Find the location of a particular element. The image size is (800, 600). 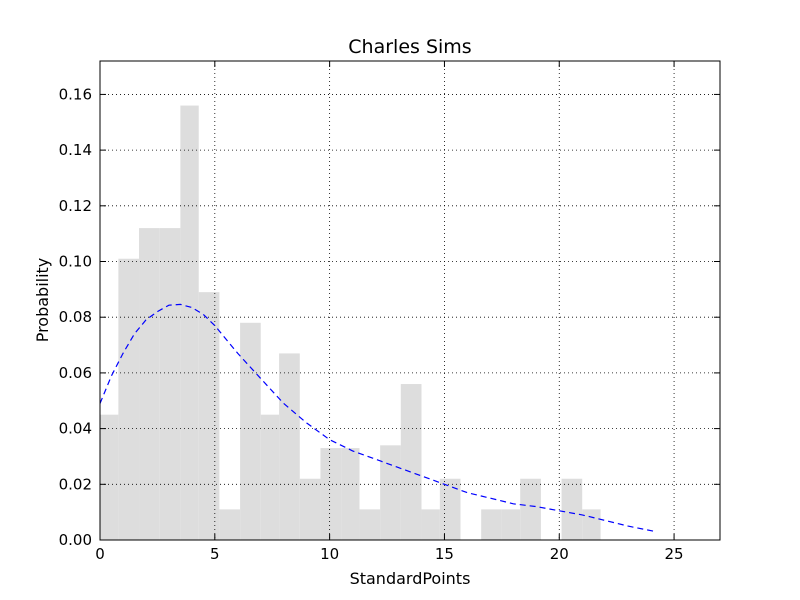

y-tick-label: 0.06 is located at coordinates (75, 373).